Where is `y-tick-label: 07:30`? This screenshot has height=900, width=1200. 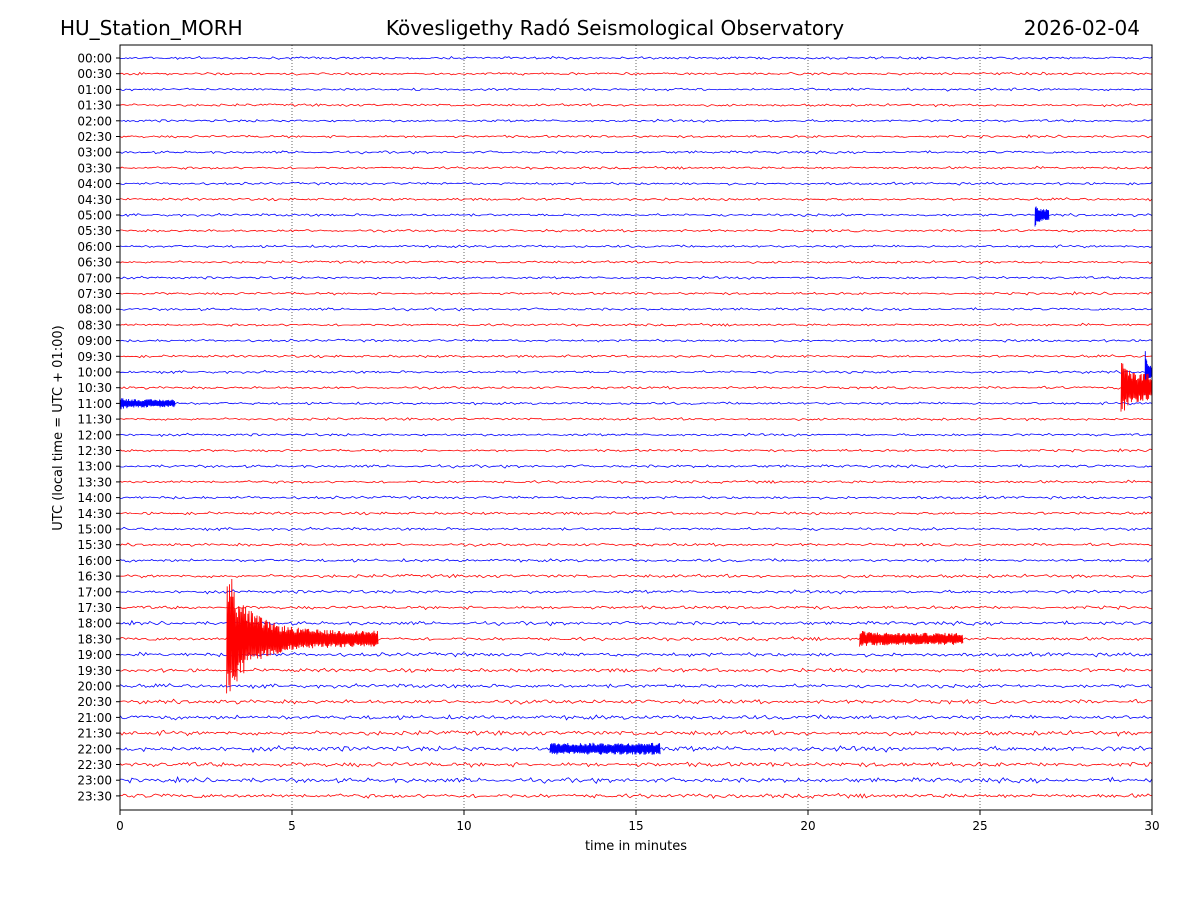 y-tick-label: 07:30 is located at coordinates (94, 294).